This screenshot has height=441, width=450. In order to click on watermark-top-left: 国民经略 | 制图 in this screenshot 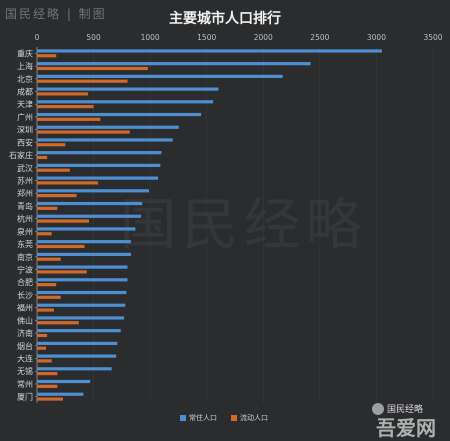, I will do `click(56, 14)`.